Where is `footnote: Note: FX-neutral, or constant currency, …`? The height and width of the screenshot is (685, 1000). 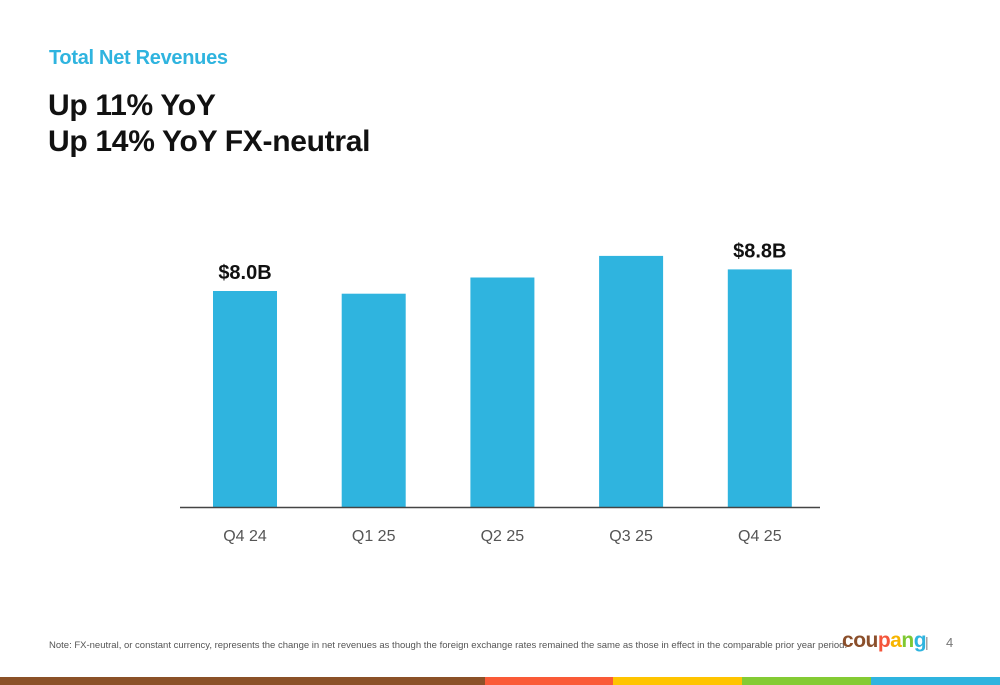 footnote: Note: FX-neutral, or constant currency, … is located at coordinates (448, 645).